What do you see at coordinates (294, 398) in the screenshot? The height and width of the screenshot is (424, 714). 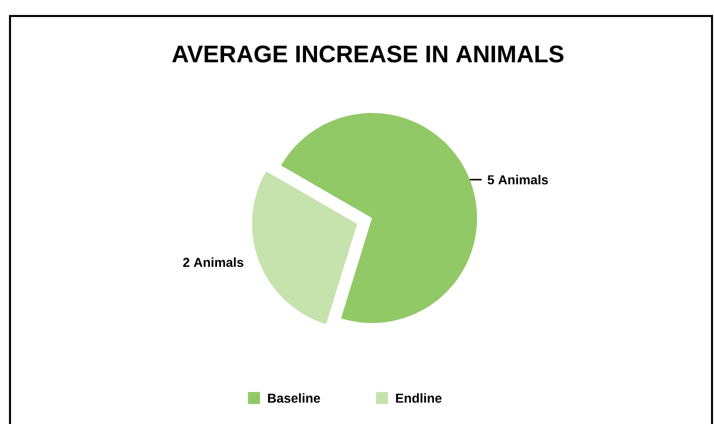 I see `legend-label: Baseline` at bounding box center [294, 398].